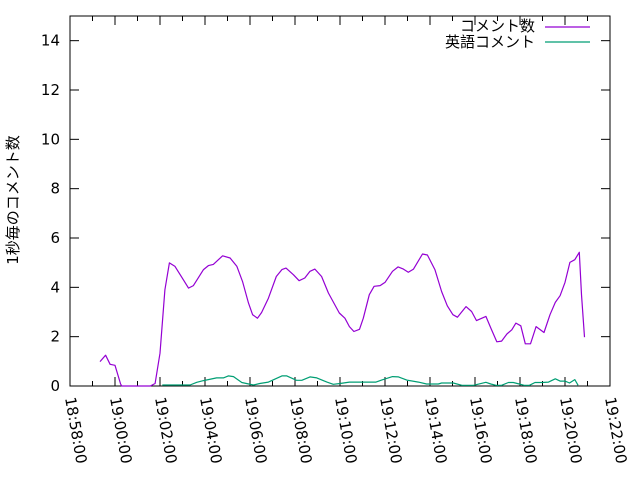  What do you see at coordinates (435, 430) in the screenshot?
I see `x-tick-label: 19:14:00` at bounding box center [435, 430].